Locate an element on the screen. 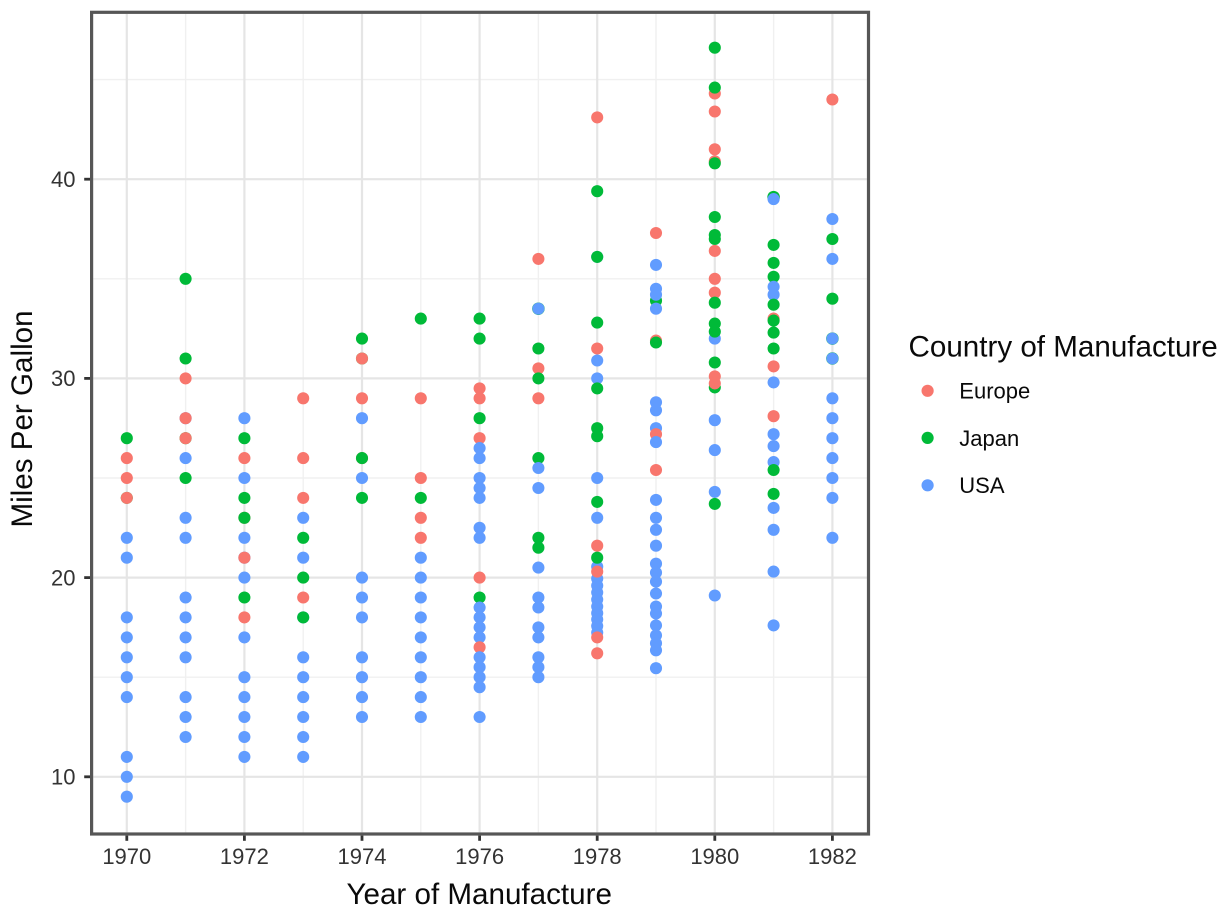 Image resolution: width=1228 pixels, height=921 pixels. svg-text: Country of Manufacture is located at coordinates (1063, 346).